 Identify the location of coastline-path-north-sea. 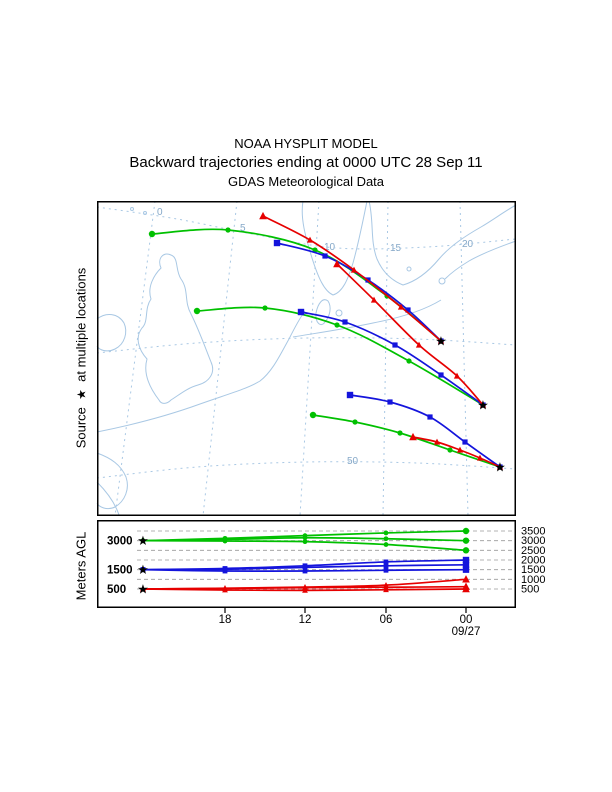
(201, 371).